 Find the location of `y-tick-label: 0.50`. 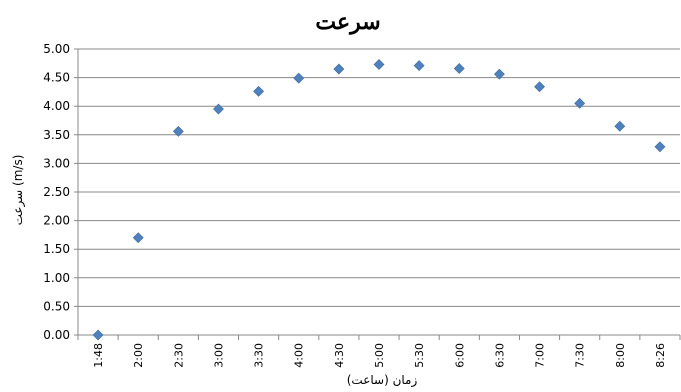

y-tick-label: 0.50 is located at coordinates (56, 306).